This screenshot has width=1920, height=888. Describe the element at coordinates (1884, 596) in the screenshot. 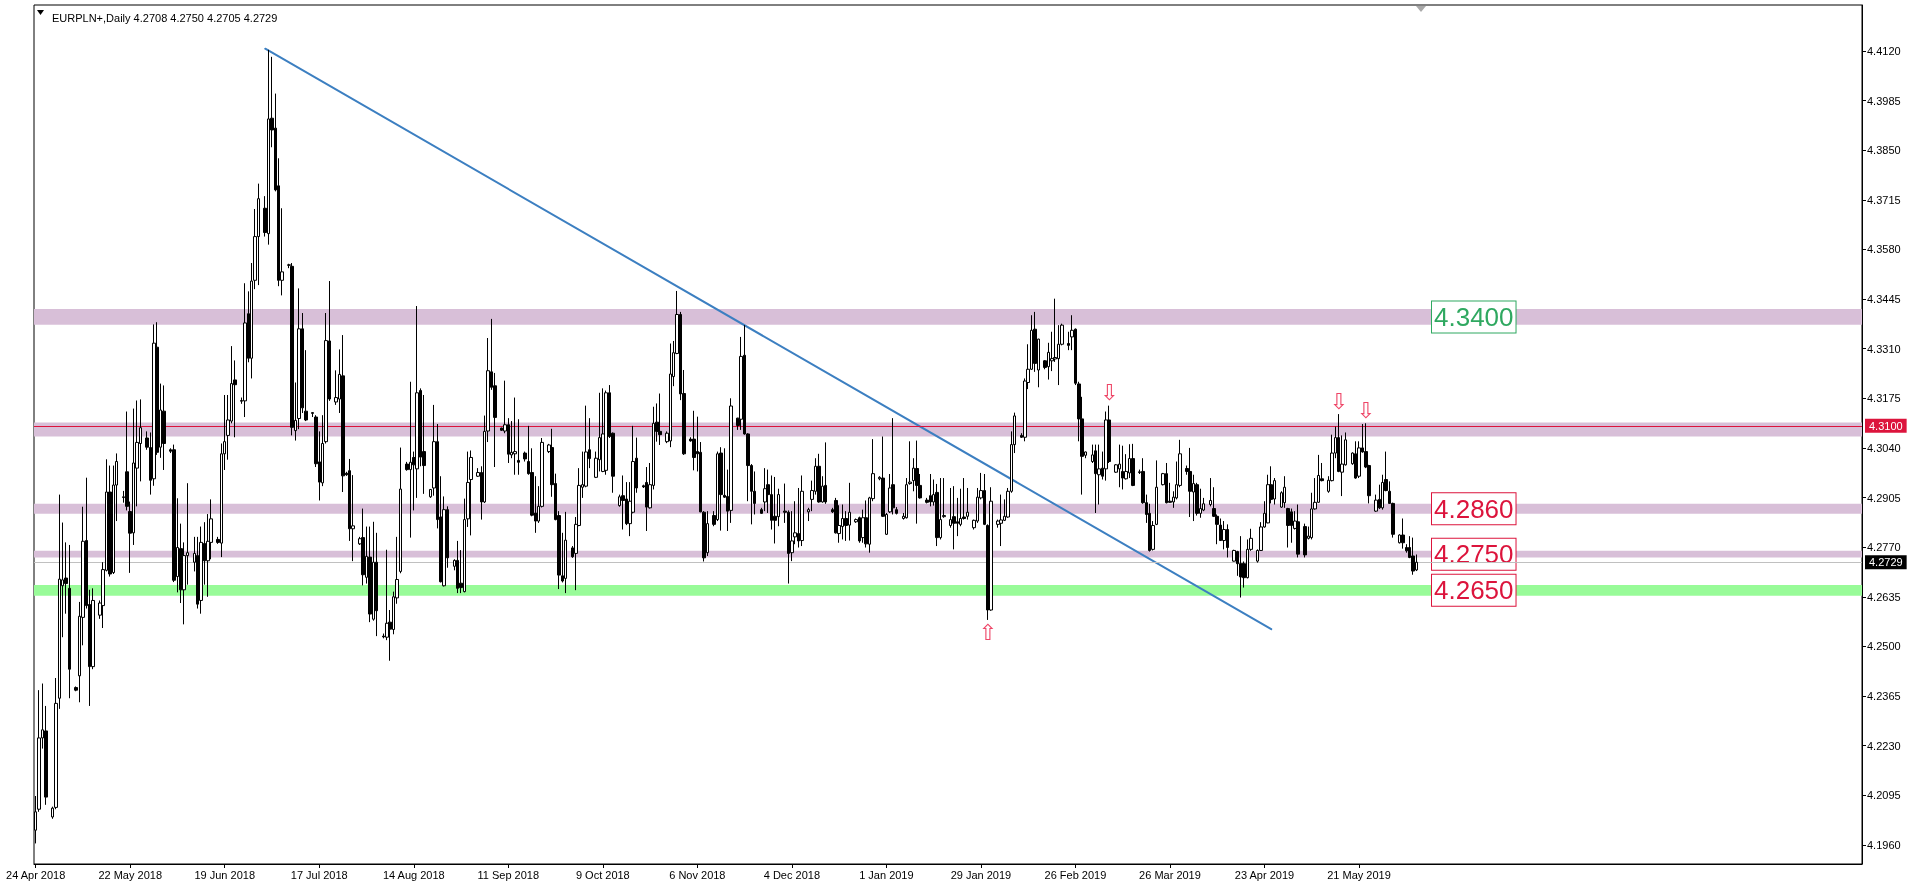

I see `y-tick-label: 4.2635` at that location.